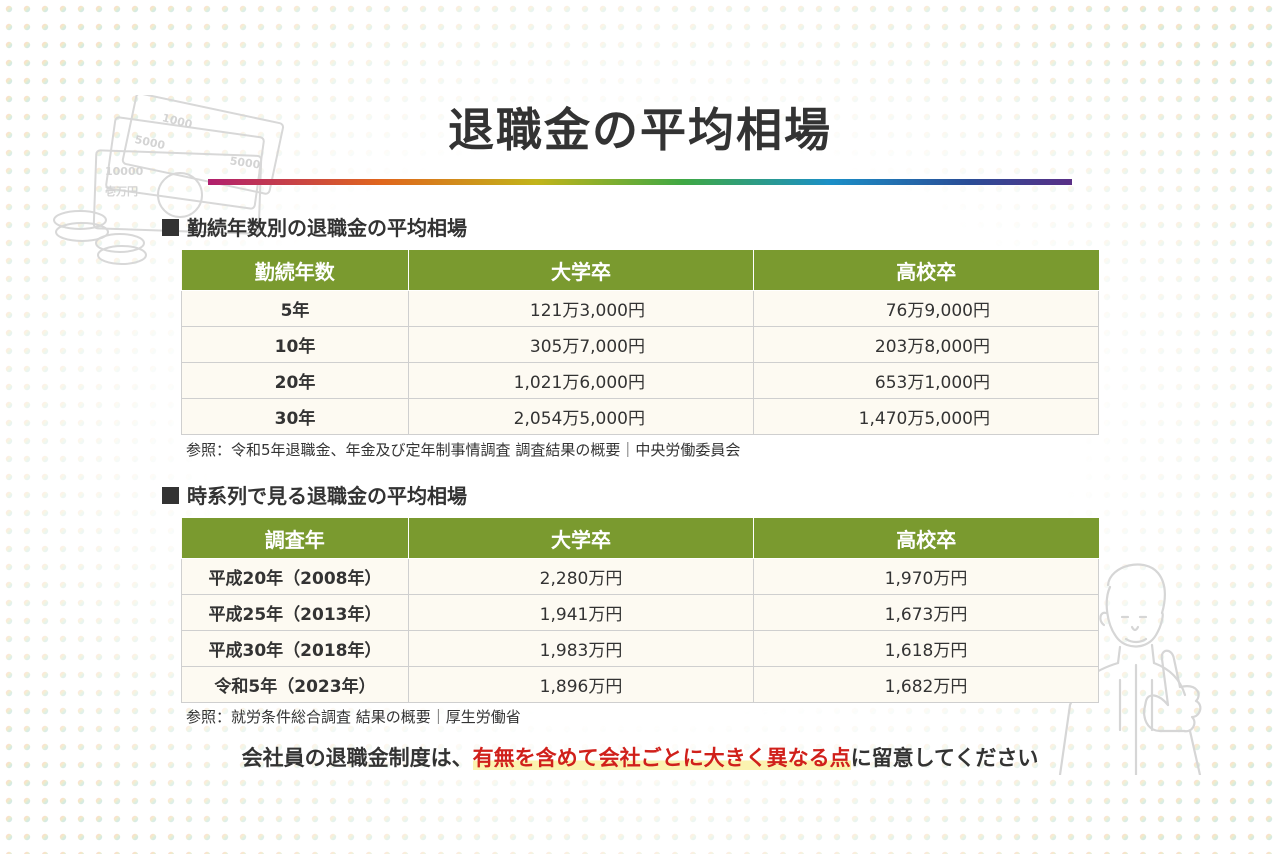 This screenshot has width=1280, height=854. What do you see at coordinates (295, 344) in the screenshot?
I see `row-label: 10年` at bounding box center [295, 344].